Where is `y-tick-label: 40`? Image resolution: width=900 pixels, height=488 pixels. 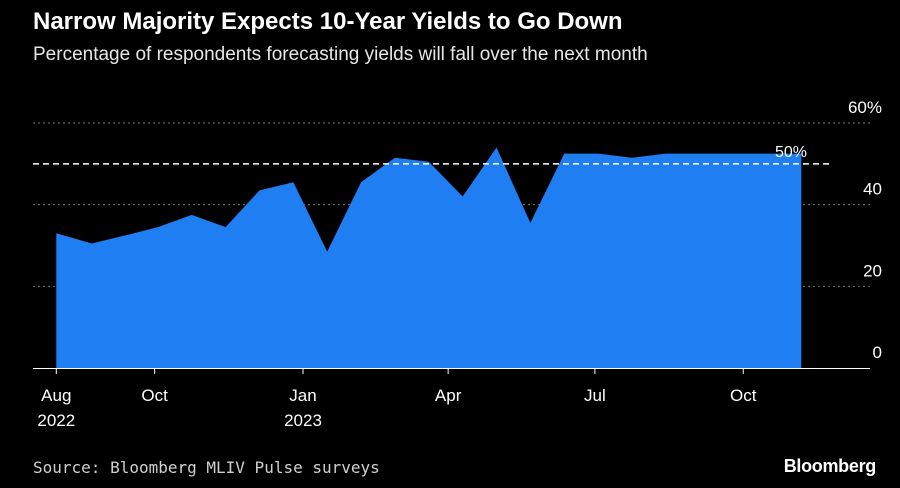 y-tick-label: 40 is located at coordinates (872, 189).